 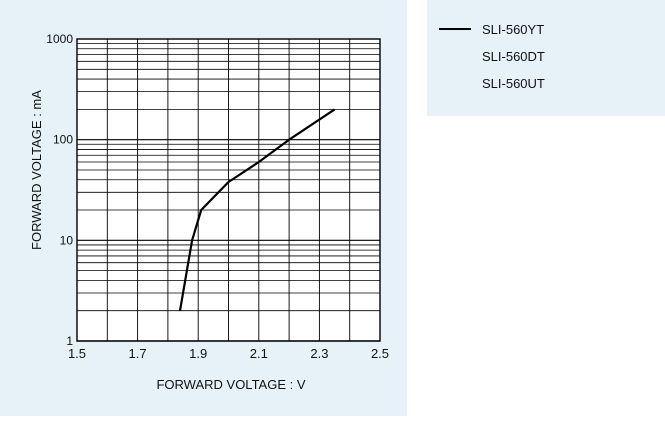 What do you see at coordinates (69, 341) in the screenshot?
I see `y-tick-label: 1` at bounding box center [69, 341].